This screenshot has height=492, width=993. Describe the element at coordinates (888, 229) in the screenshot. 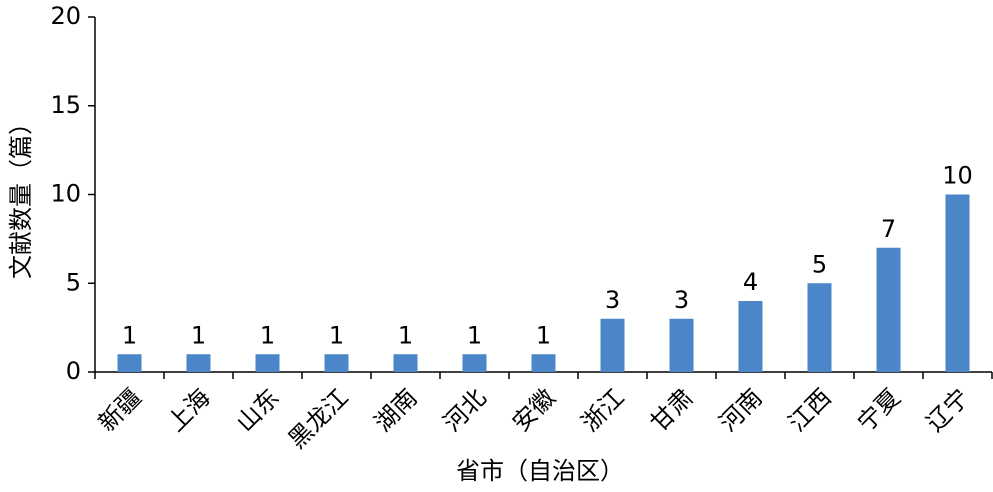

I see `data-label: 7` at that location.